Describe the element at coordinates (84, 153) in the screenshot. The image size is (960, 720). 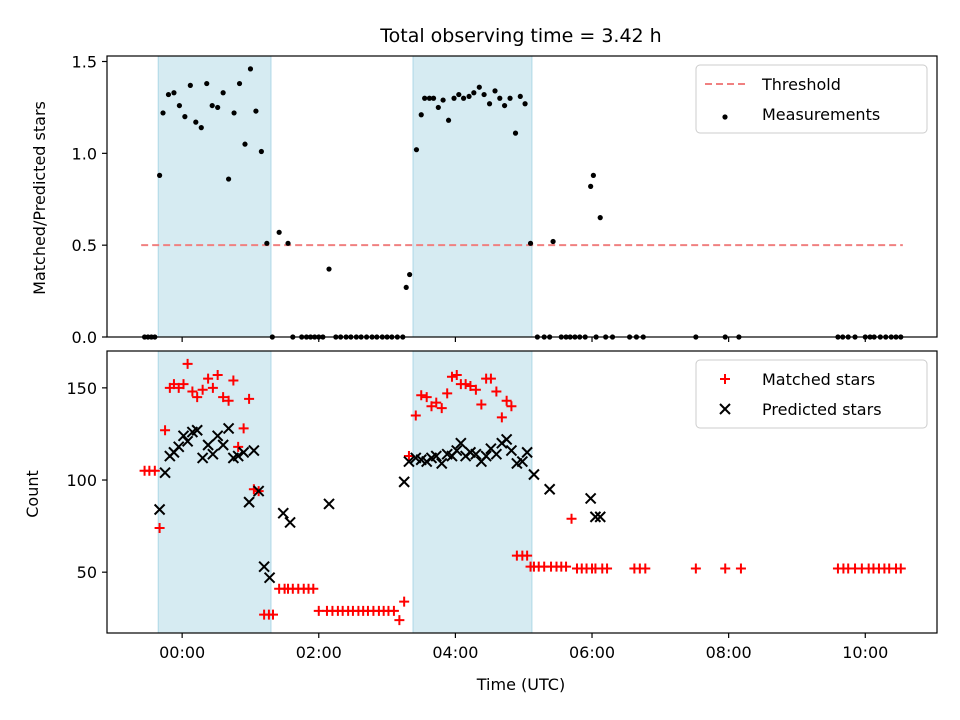
I see `y-tick-label: 1.0` at that location.